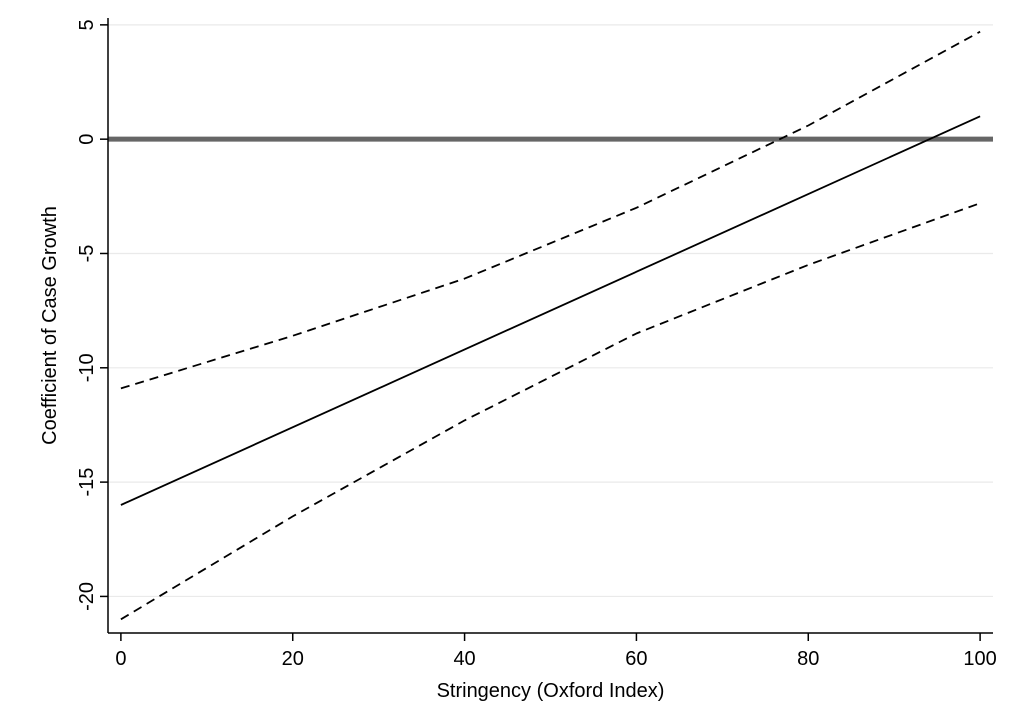 This screenshot has width=1013, height=720. Describe the element at coordinates (979, 659) in the screenshot. I see `x-tick-label-5: 100` at that location.